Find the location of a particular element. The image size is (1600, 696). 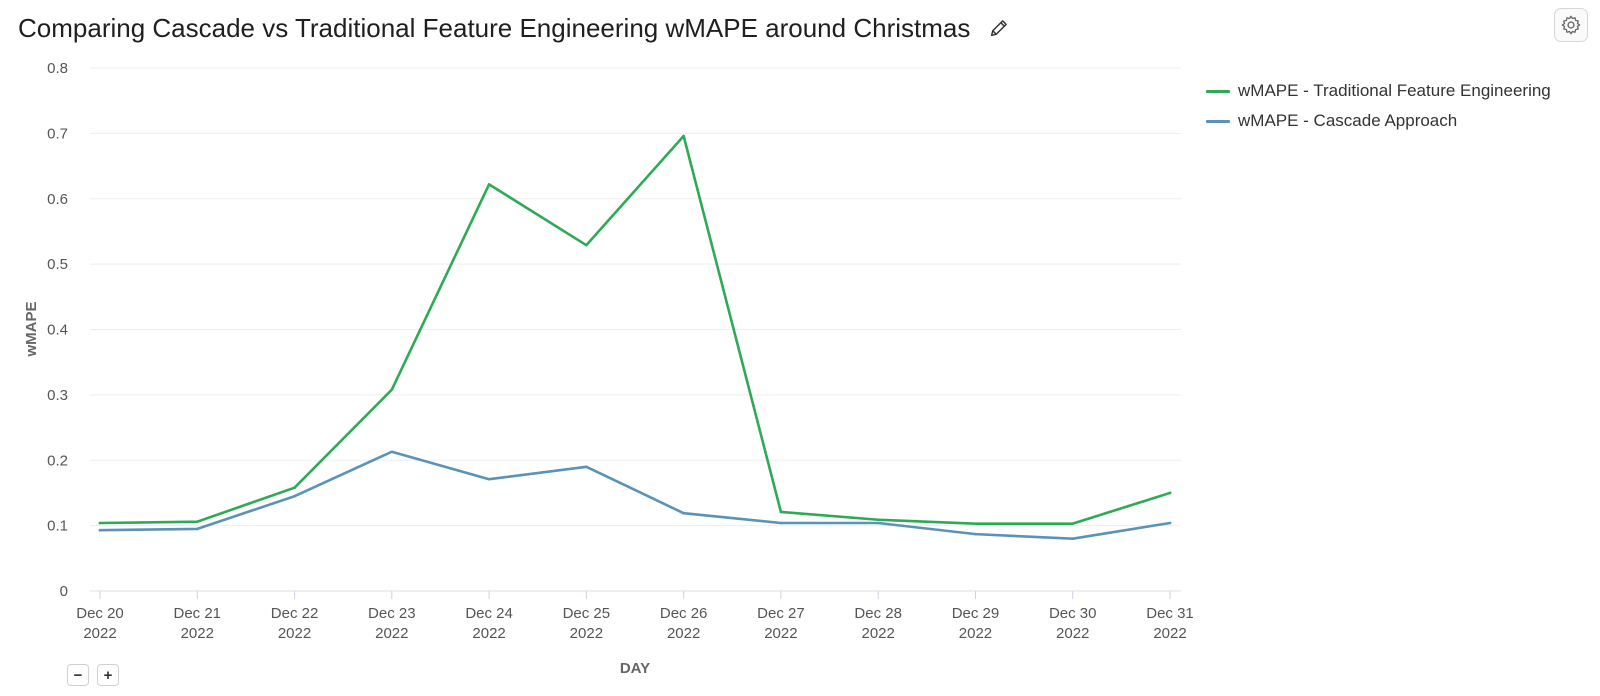

x-tick-label: Dec 29 2022 is located at coordinates (976, 623).